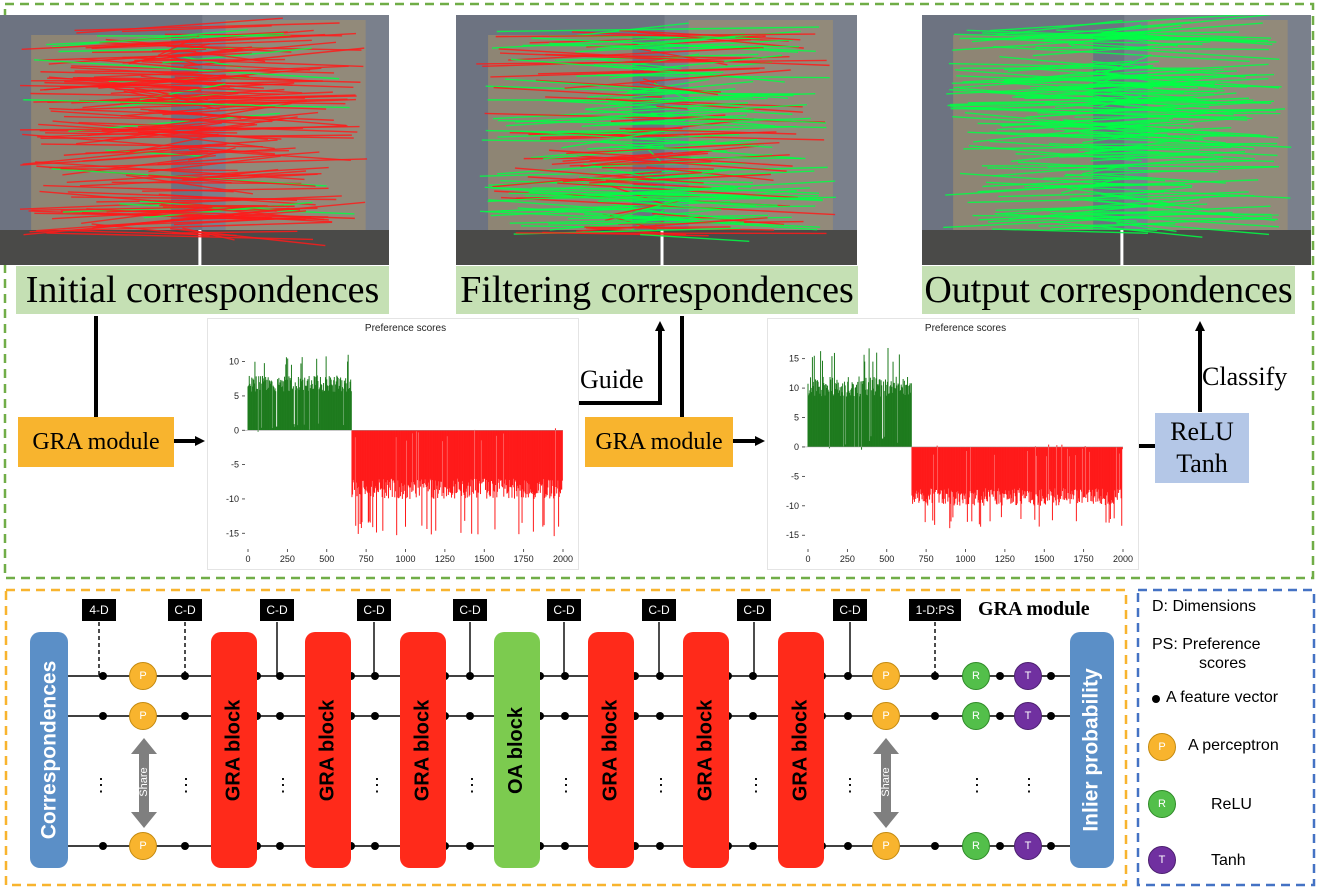 The height and width of the screenshot is (890, 1320). Describe the element at coordinates (794, 359) in the screenshot. I see `y-tick-label: 15` at that location.